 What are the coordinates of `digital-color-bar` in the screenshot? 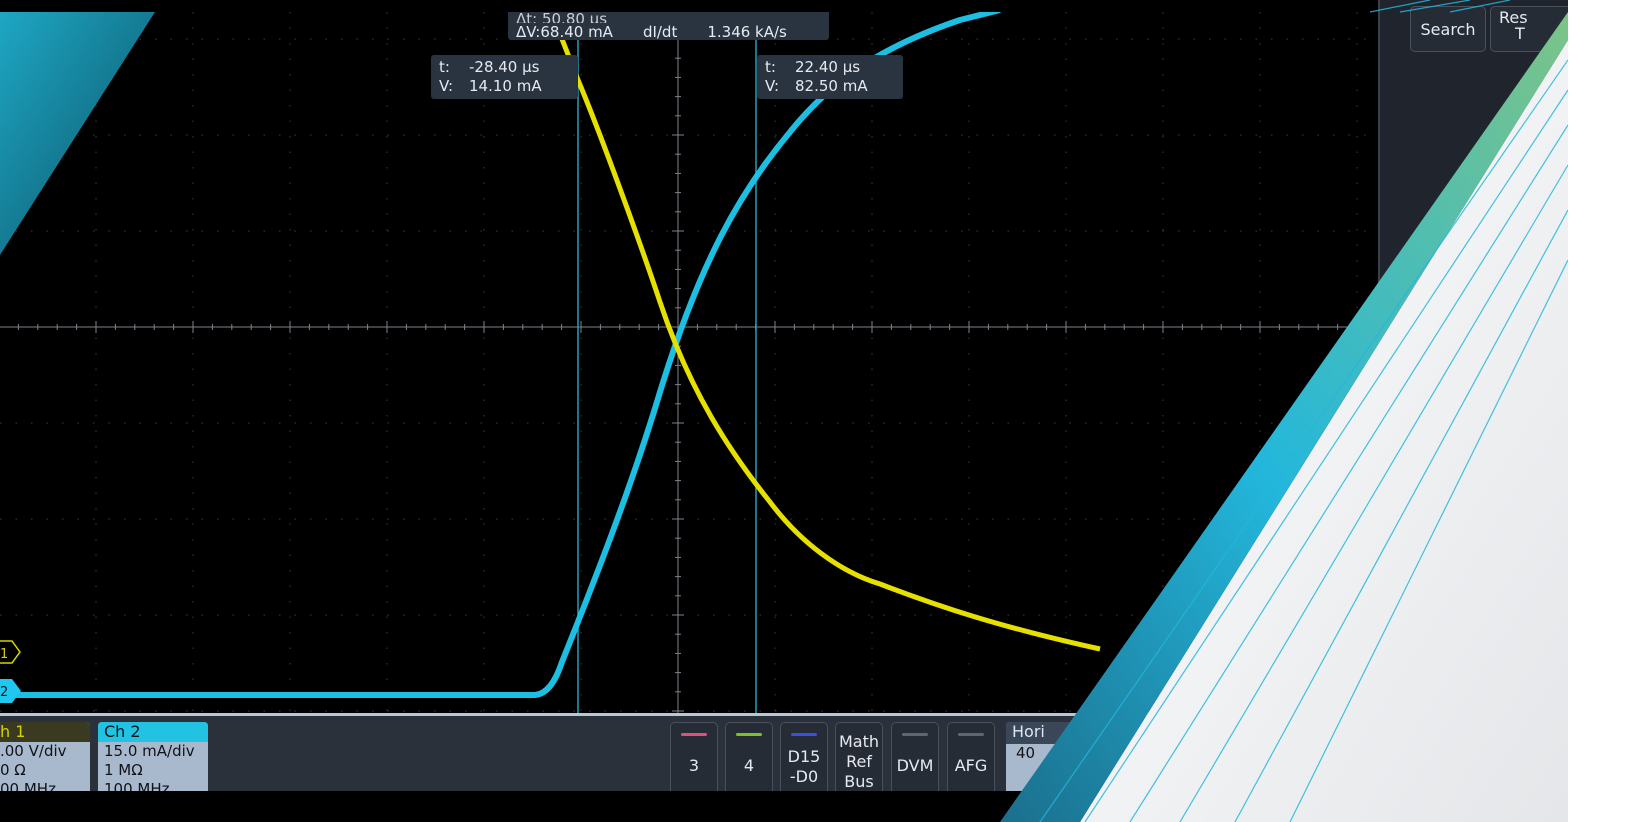 It's located at (804, 734).